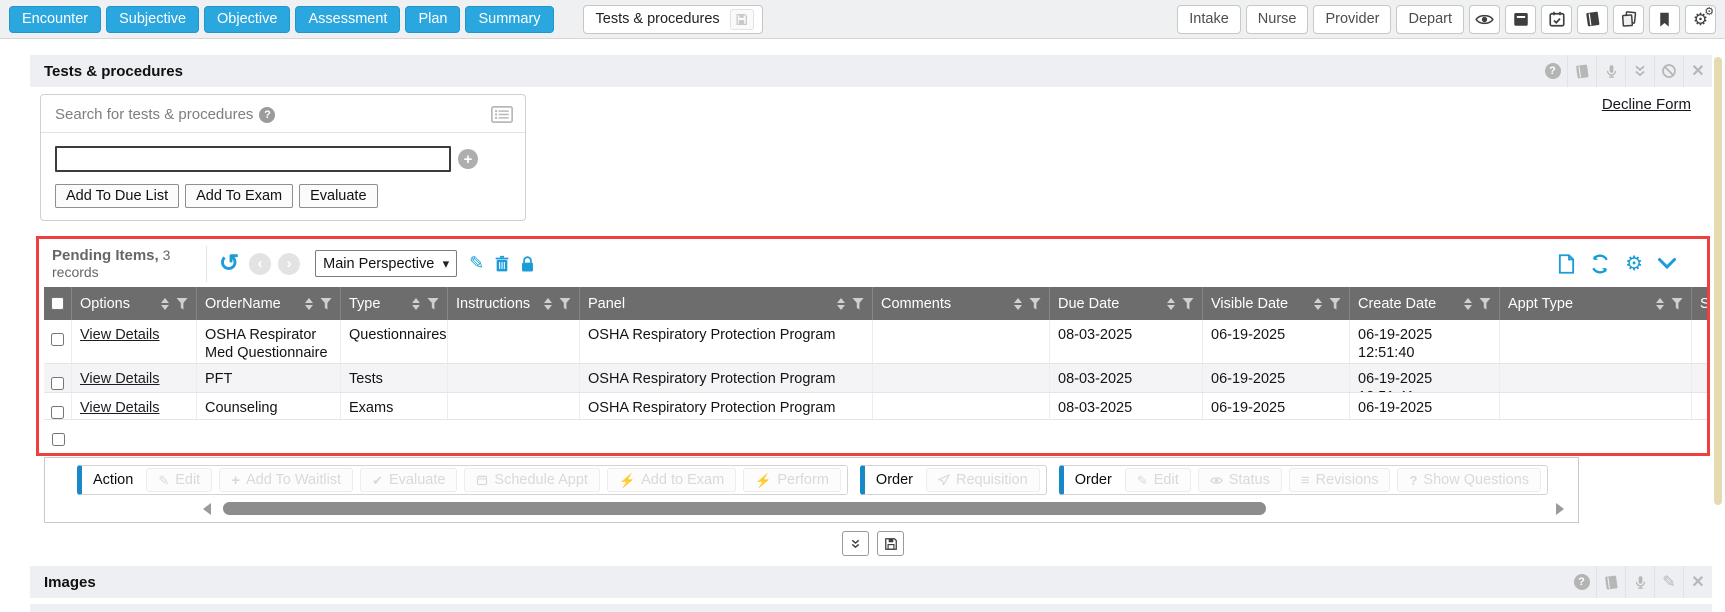 Image resolution: width=1725 pixels, height=612 pixels. I want to click on trash-icon, so click(502, 264).